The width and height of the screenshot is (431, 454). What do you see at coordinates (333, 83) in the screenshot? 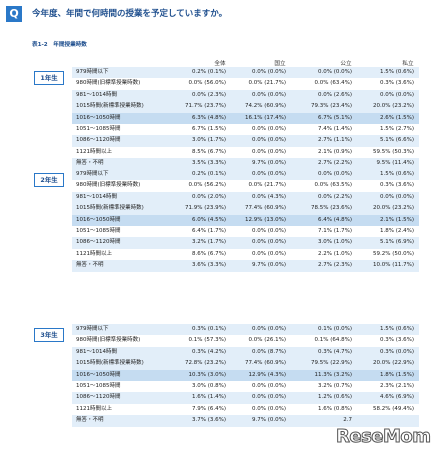
I see `cell-value: 0.0% (63.4%)` at bounding box center [333, 83].